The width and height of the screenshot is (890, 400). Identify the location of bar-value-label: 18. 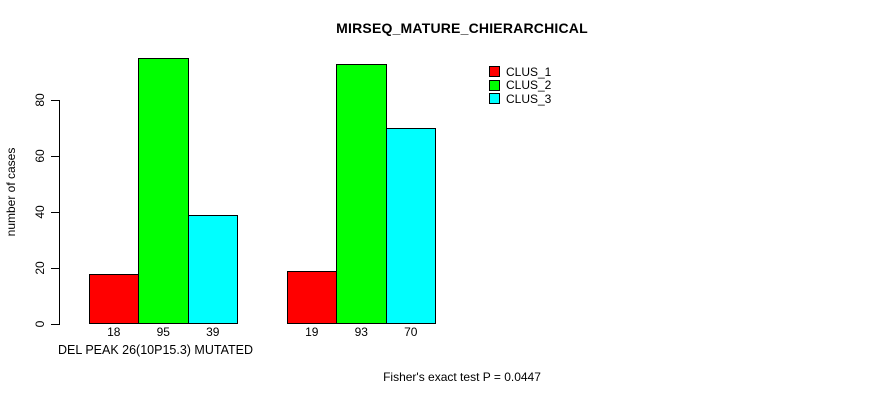
(114, 332).